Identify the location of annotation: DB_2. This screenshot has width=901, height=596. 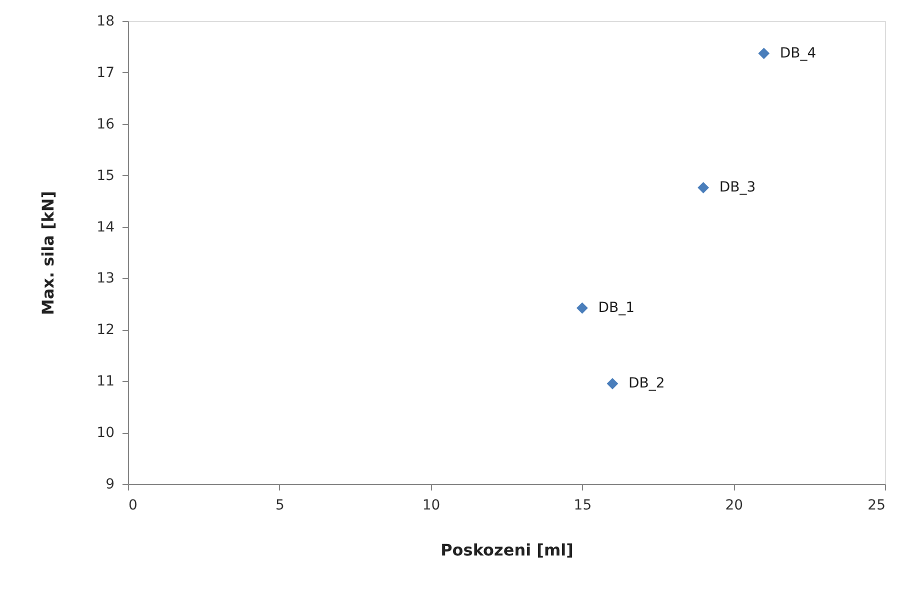
(646, 384).